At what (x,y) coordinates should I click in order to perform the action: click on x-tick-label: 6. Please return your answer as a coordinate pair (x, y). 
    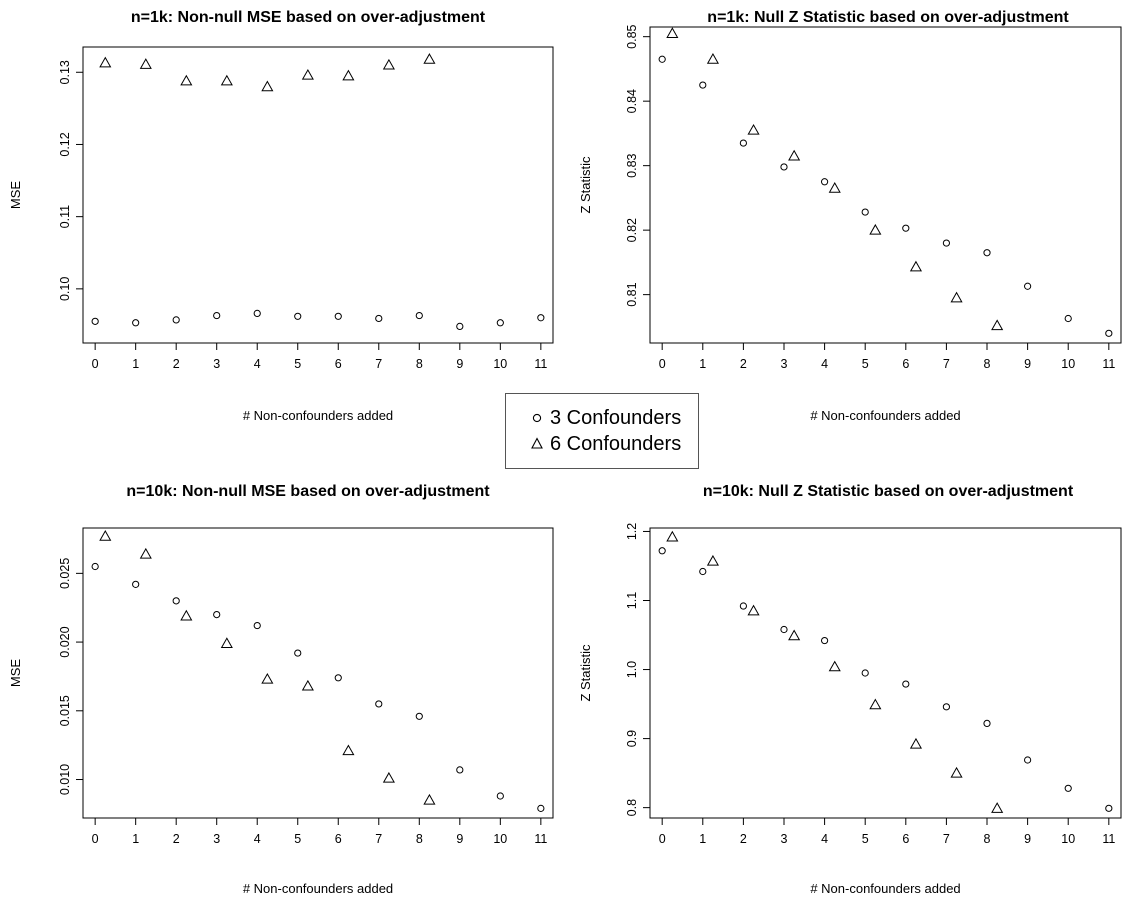
    Looking at the image, I should click on (338, 839).